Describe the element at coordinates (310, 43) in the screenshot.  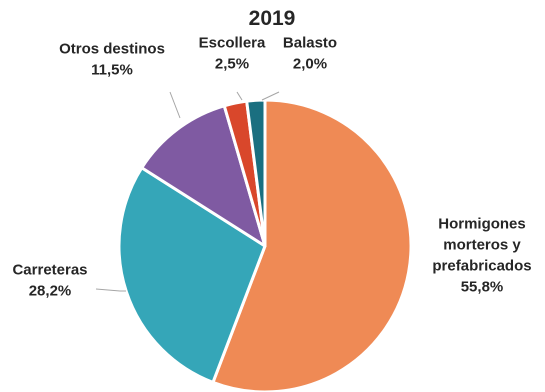
I see `slice-category-label: Balasto` at that location.